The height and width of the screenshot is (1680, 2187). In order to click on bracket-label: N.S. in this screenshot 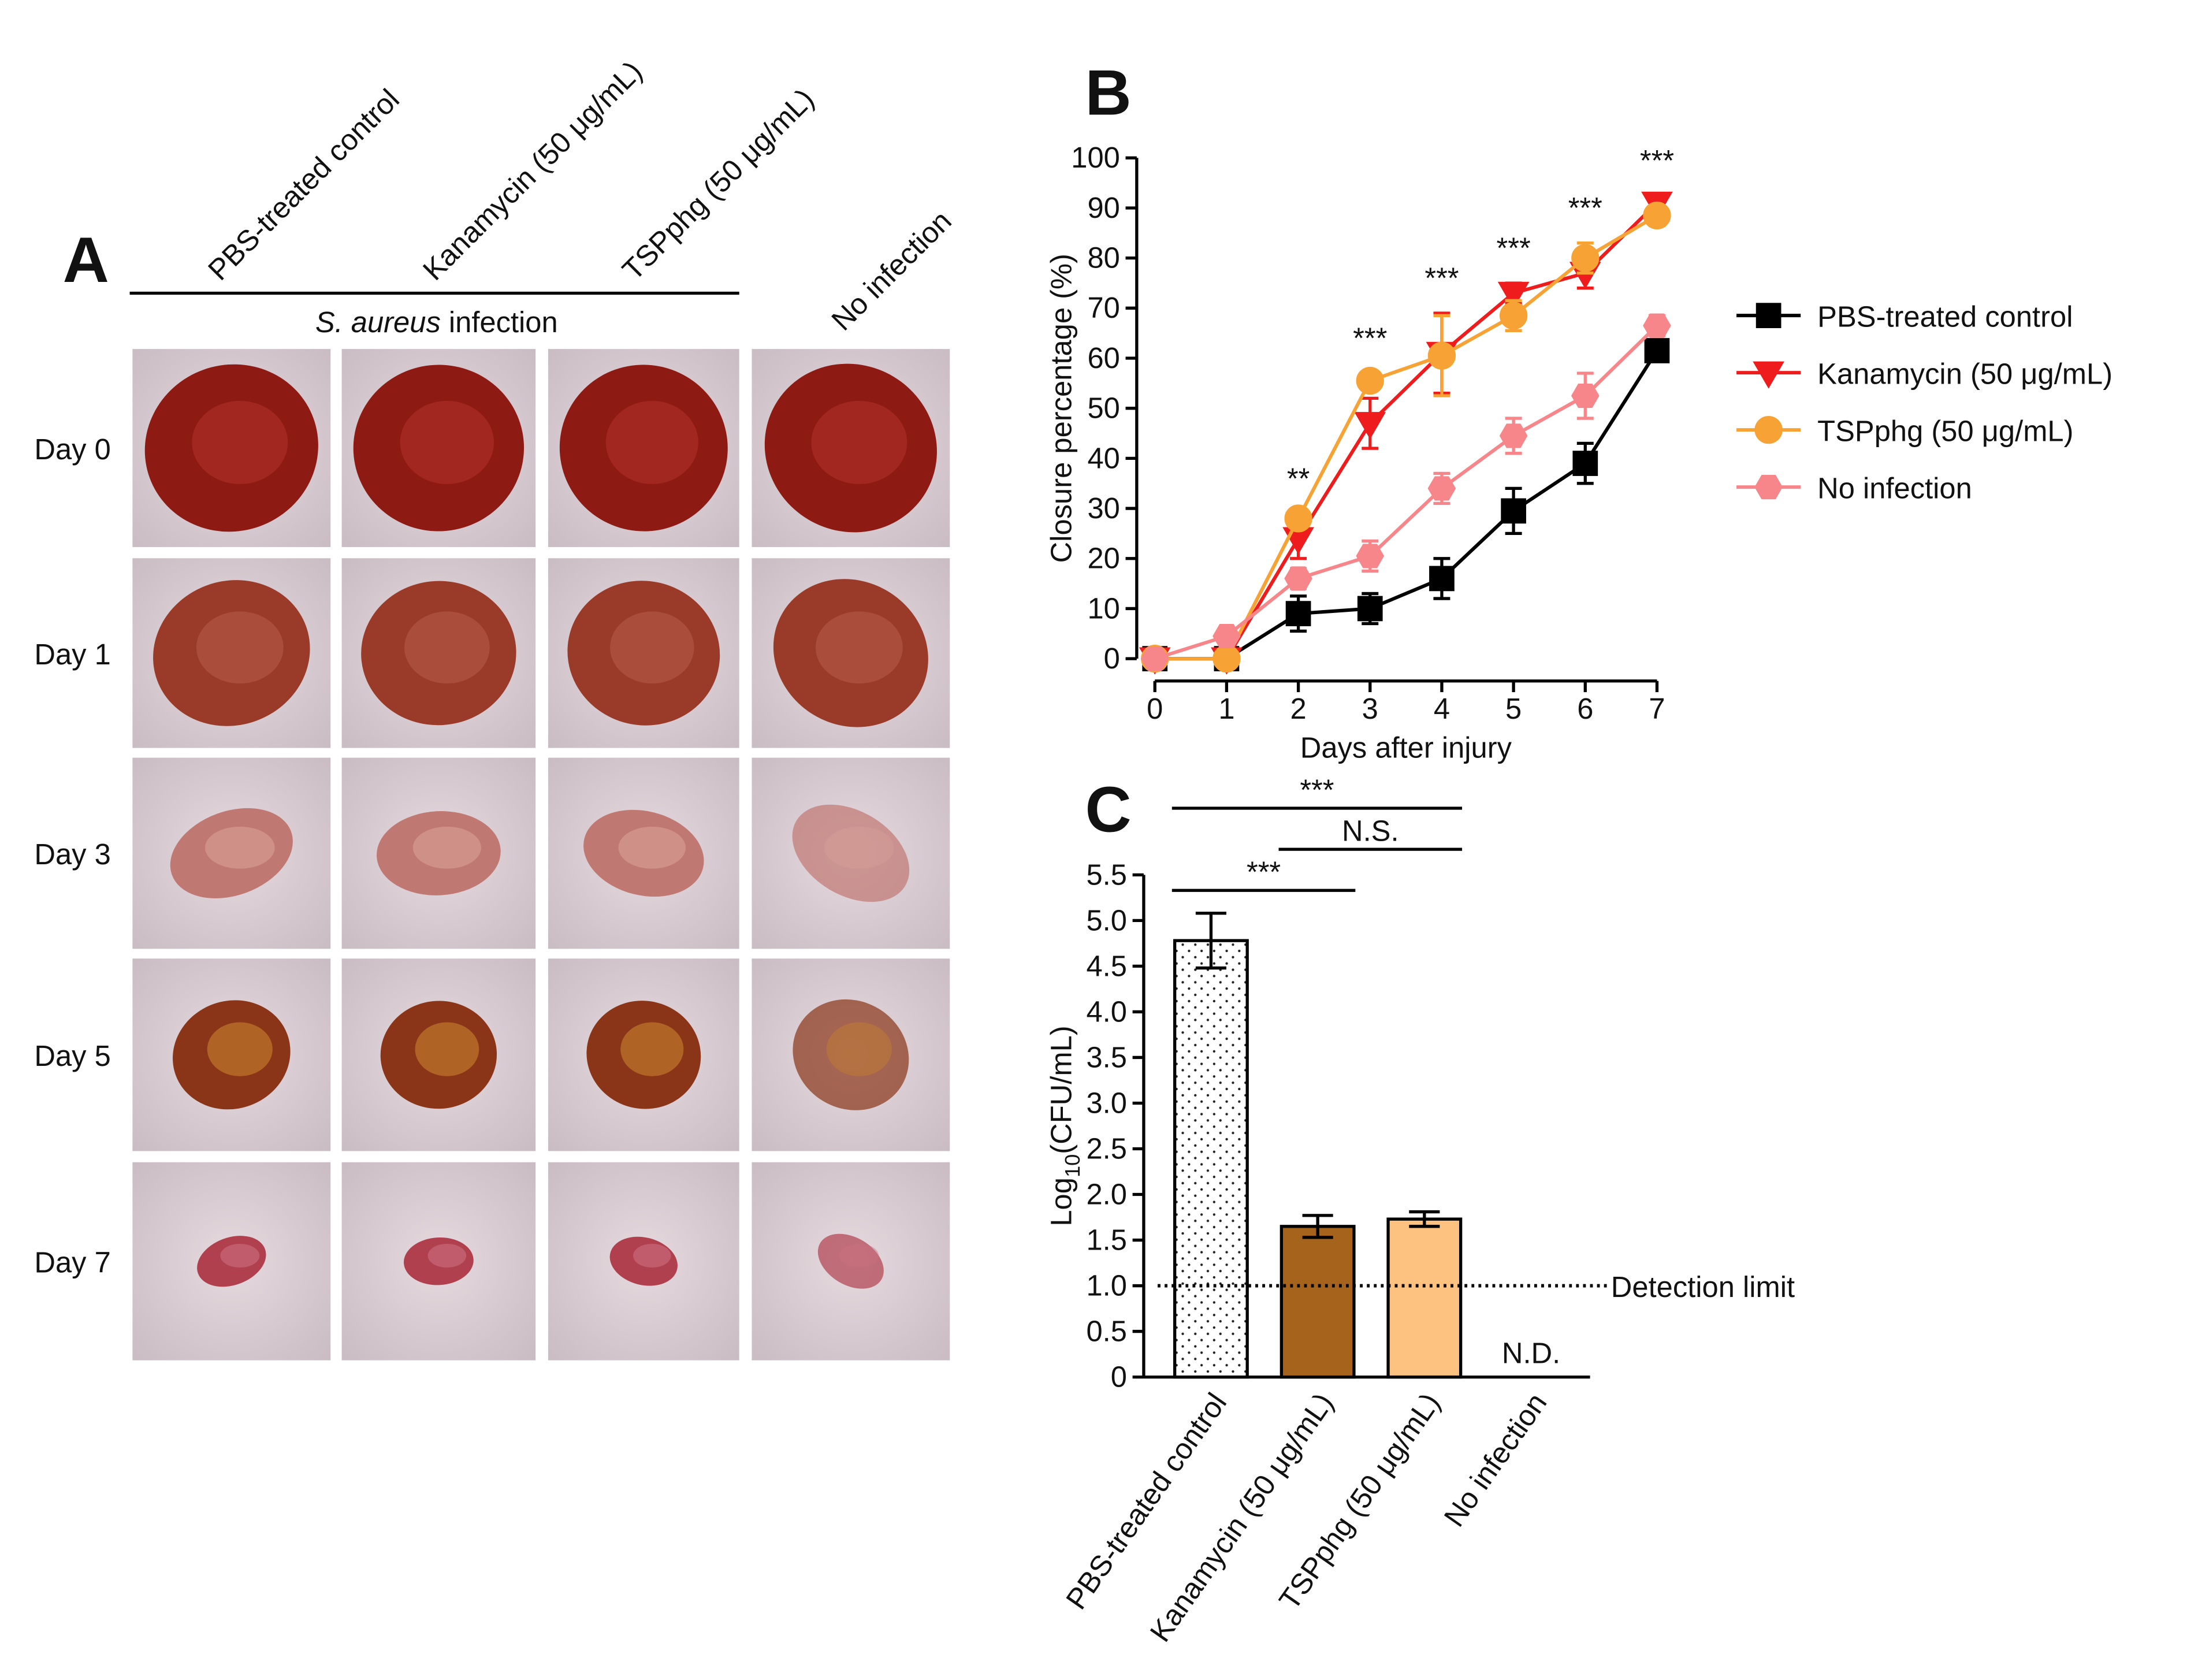, I will do `click(1371, 832)`.